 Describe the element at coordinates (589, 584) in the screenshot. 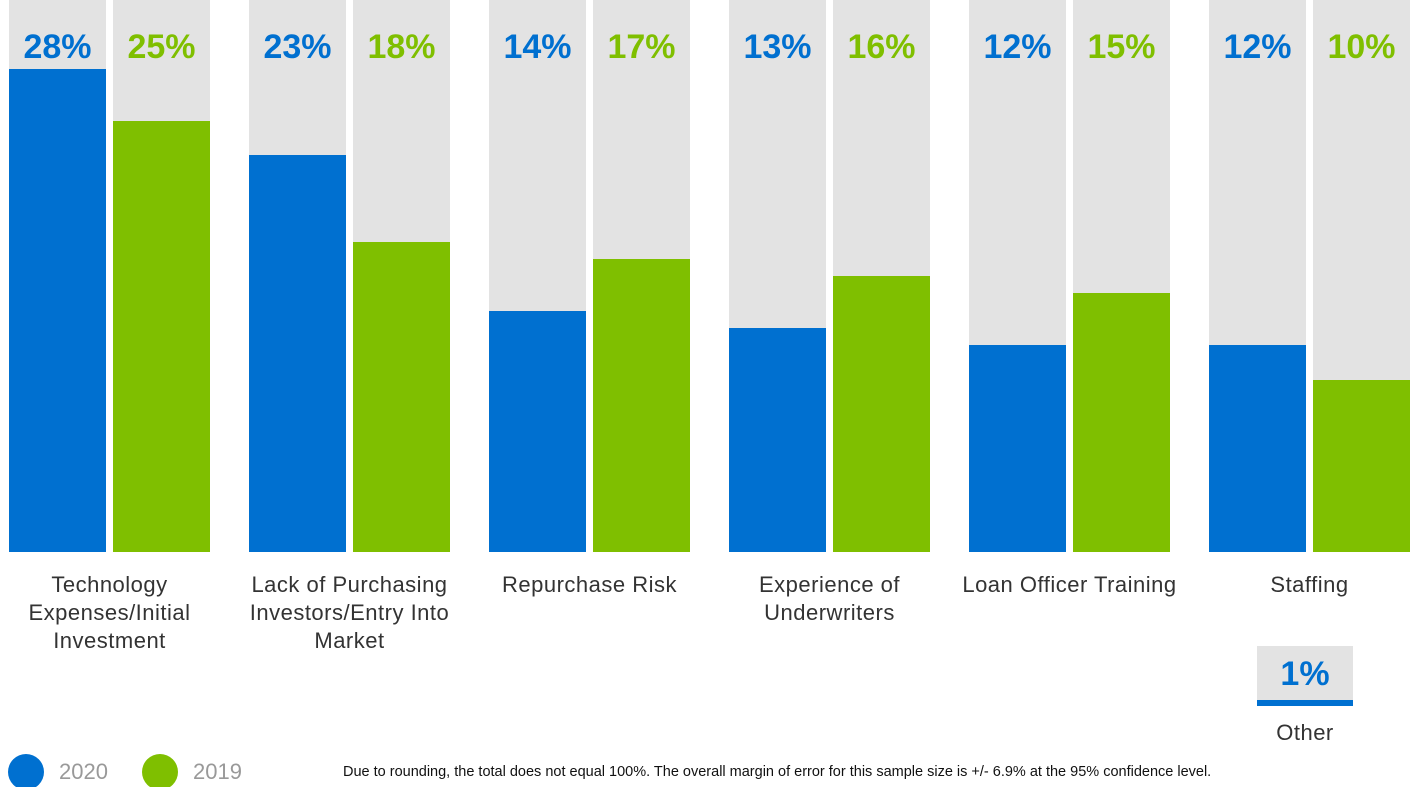

I see `category-label: Repurchase Risk` at that location.